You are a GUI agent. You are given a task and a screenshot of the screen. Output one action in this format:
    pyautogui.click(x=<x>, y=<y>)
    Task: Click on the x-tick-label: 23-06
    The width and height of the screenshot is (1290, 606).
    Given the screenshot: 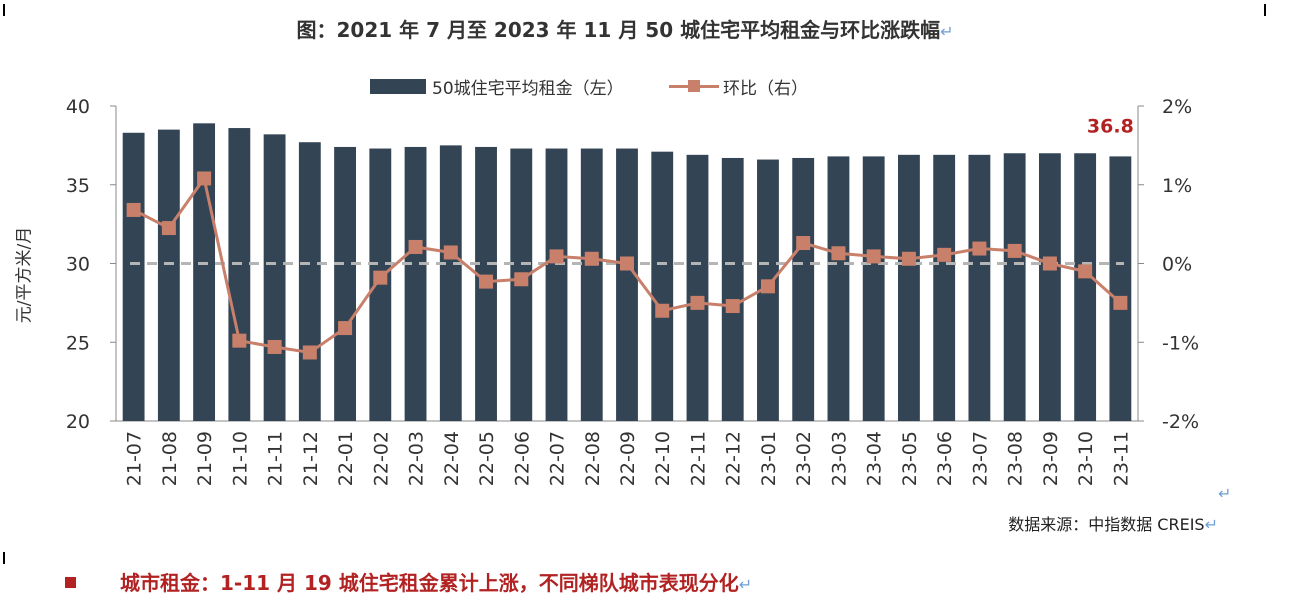 What is the action you would take?
    pyautogui.click(x=945, y=458)
    